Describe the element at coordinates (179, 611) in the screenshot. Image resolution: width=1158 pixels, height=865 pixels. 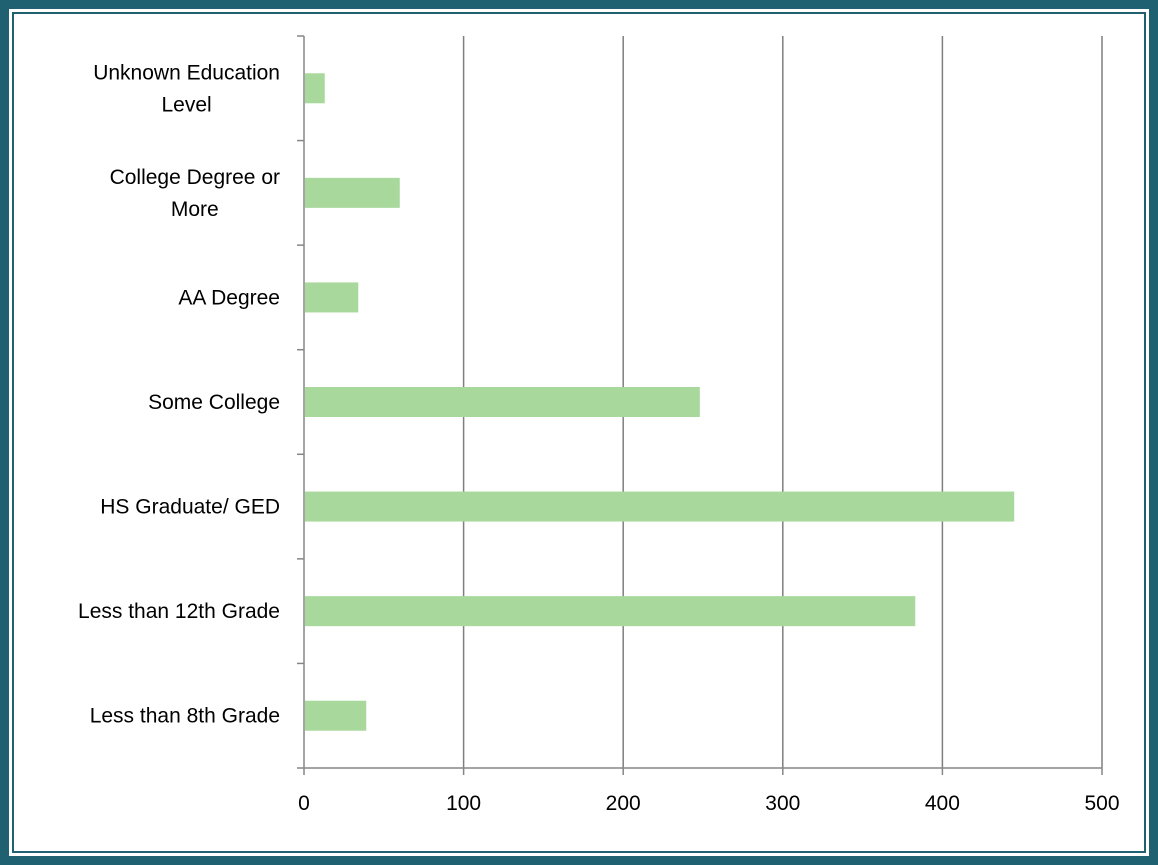
I see `y-category-label: Less than 12th Grade` at that location.